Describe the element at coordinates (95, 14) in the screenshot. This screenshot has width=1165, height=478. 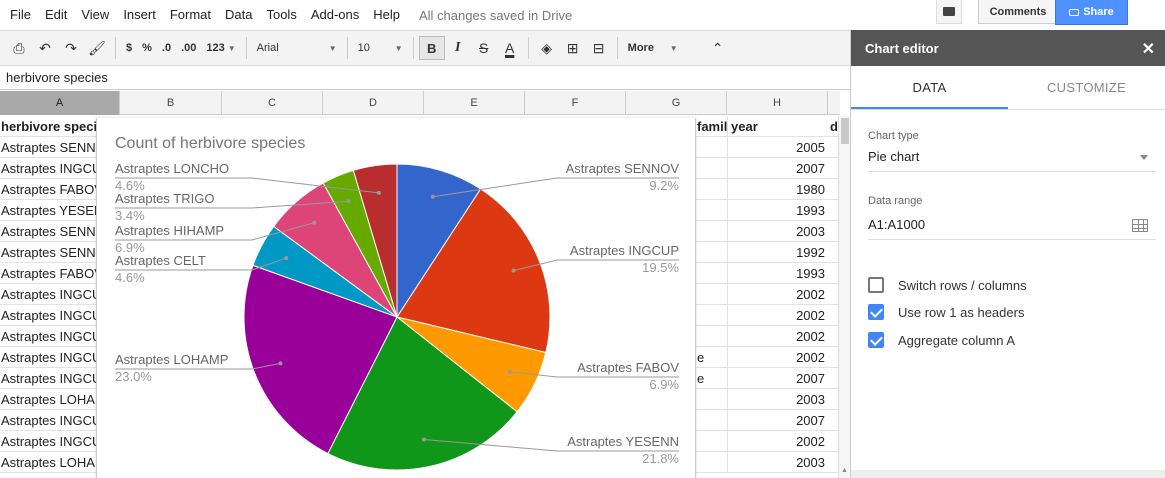
I see `menu-view: View` at that location.